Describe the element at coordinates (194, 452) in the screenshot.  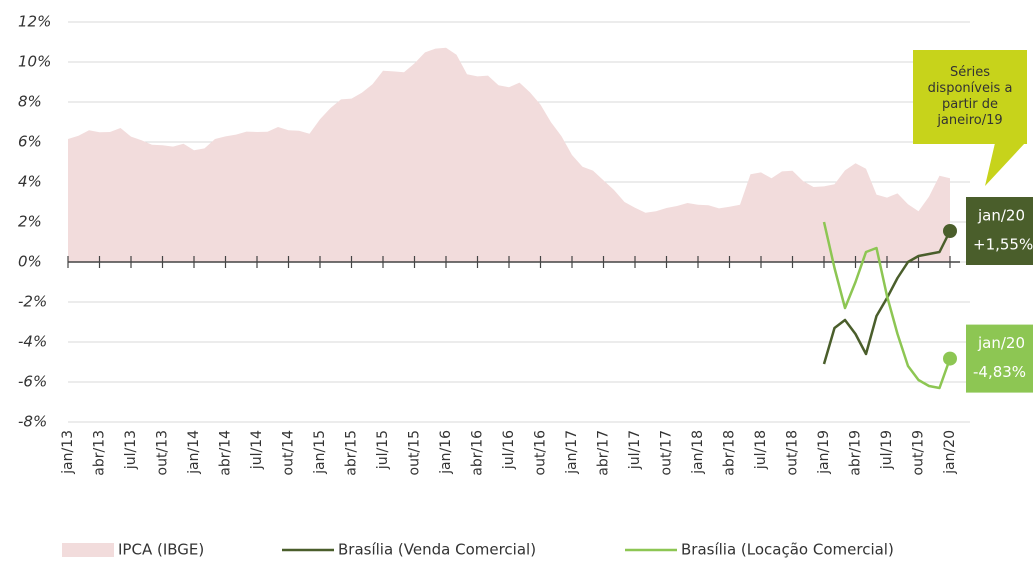
I see `x-tick-label: jan/14` at that location.